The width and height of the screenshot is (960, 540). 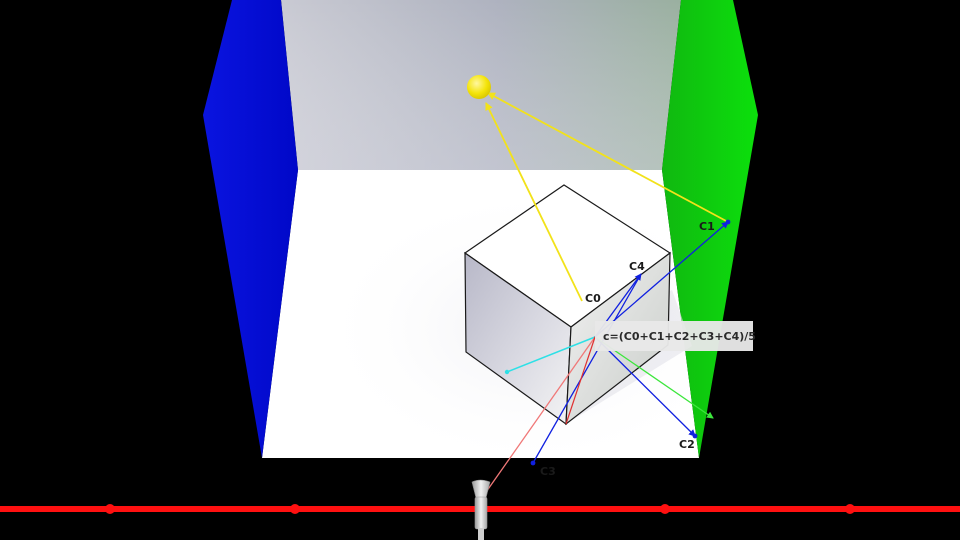 I want to click on formula-box: c=(C0+C1+C2+C3+C4)/5, so click(x=675, y=336).